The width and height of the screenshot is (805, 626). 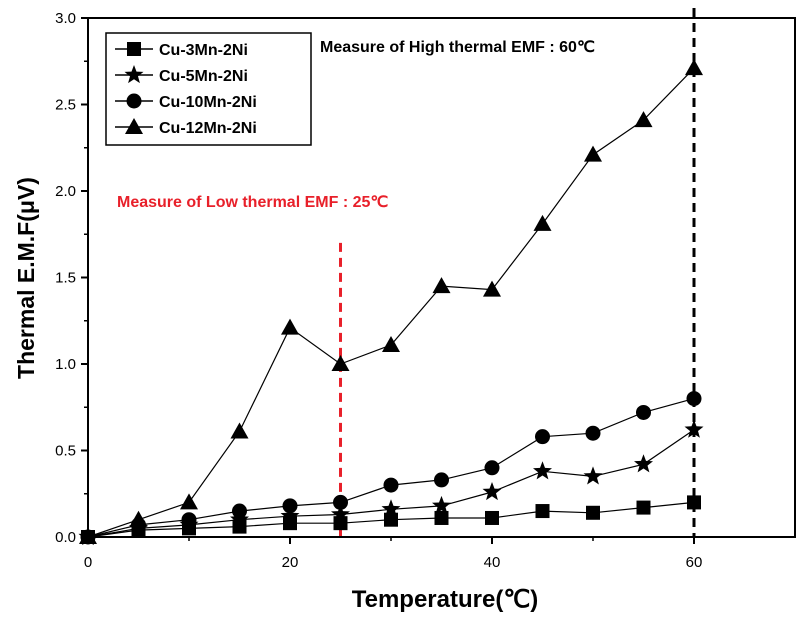 I want to click on low-emf-annotation: Measure of Low thermal EMF : 25℃, so click(x=252, y=202).